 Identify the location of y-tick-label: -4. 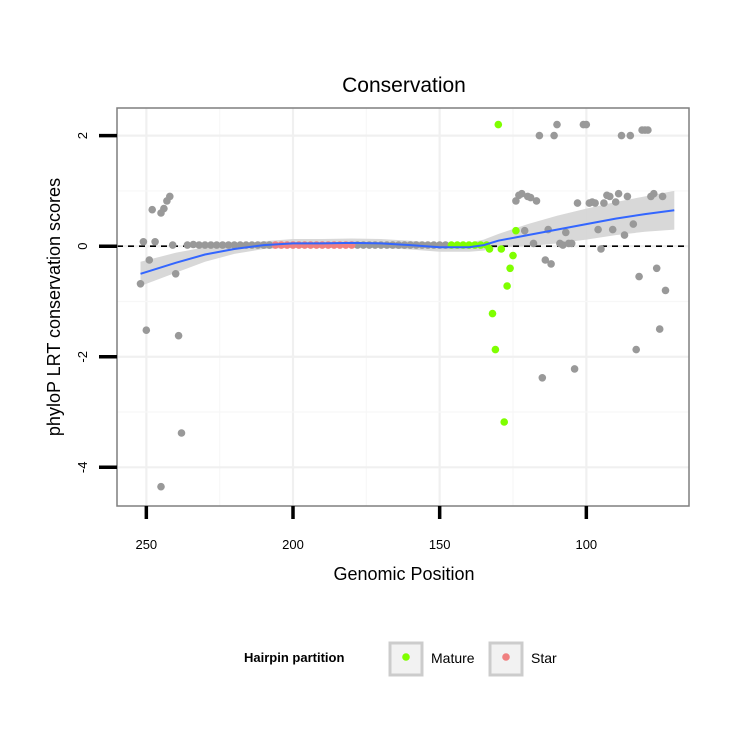
(82, 468).